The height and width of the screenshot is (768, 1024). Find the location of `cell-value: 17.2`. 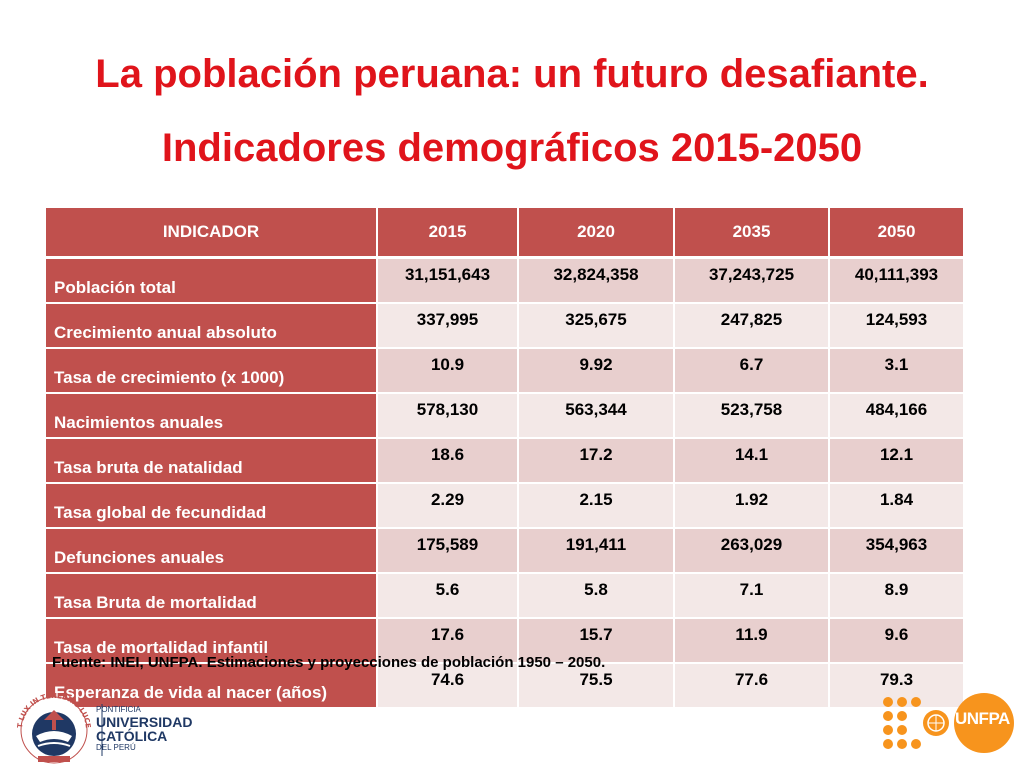

cell-value: 17.2 is located at coordinates (596, 460).